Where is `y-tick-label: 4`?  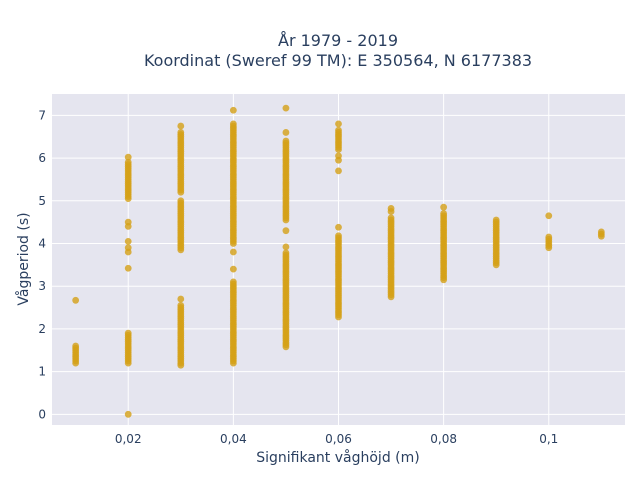 y-tick-label: 4 is located at coordinates (42, 243).